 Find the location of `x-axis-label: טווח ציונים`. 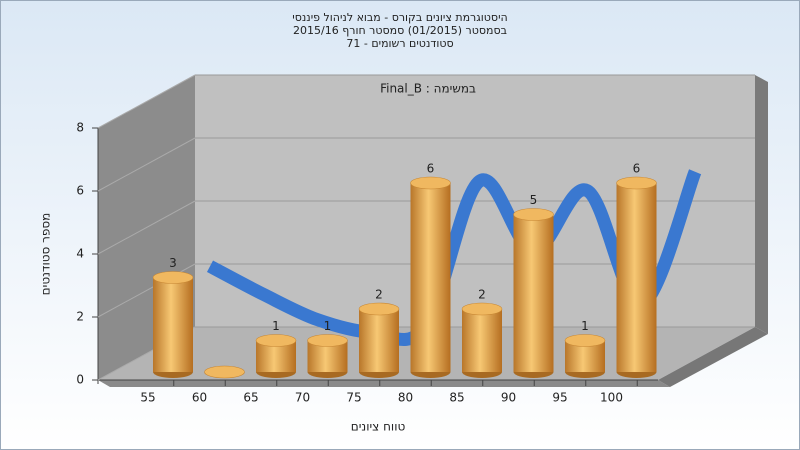

x-axis-label: טווח ציונים is located at coordinates (378, 427).